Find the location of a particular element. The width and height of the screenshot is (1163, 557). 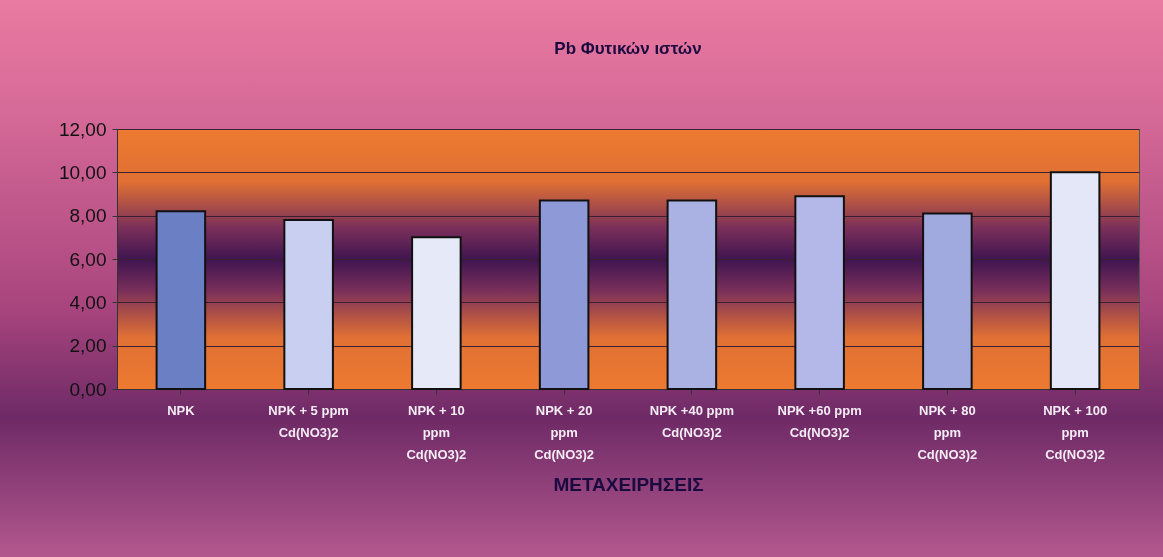

x-tick-label: NPK + 80 ppm Cd(NO3)2 is located at coordinates (947, 432).